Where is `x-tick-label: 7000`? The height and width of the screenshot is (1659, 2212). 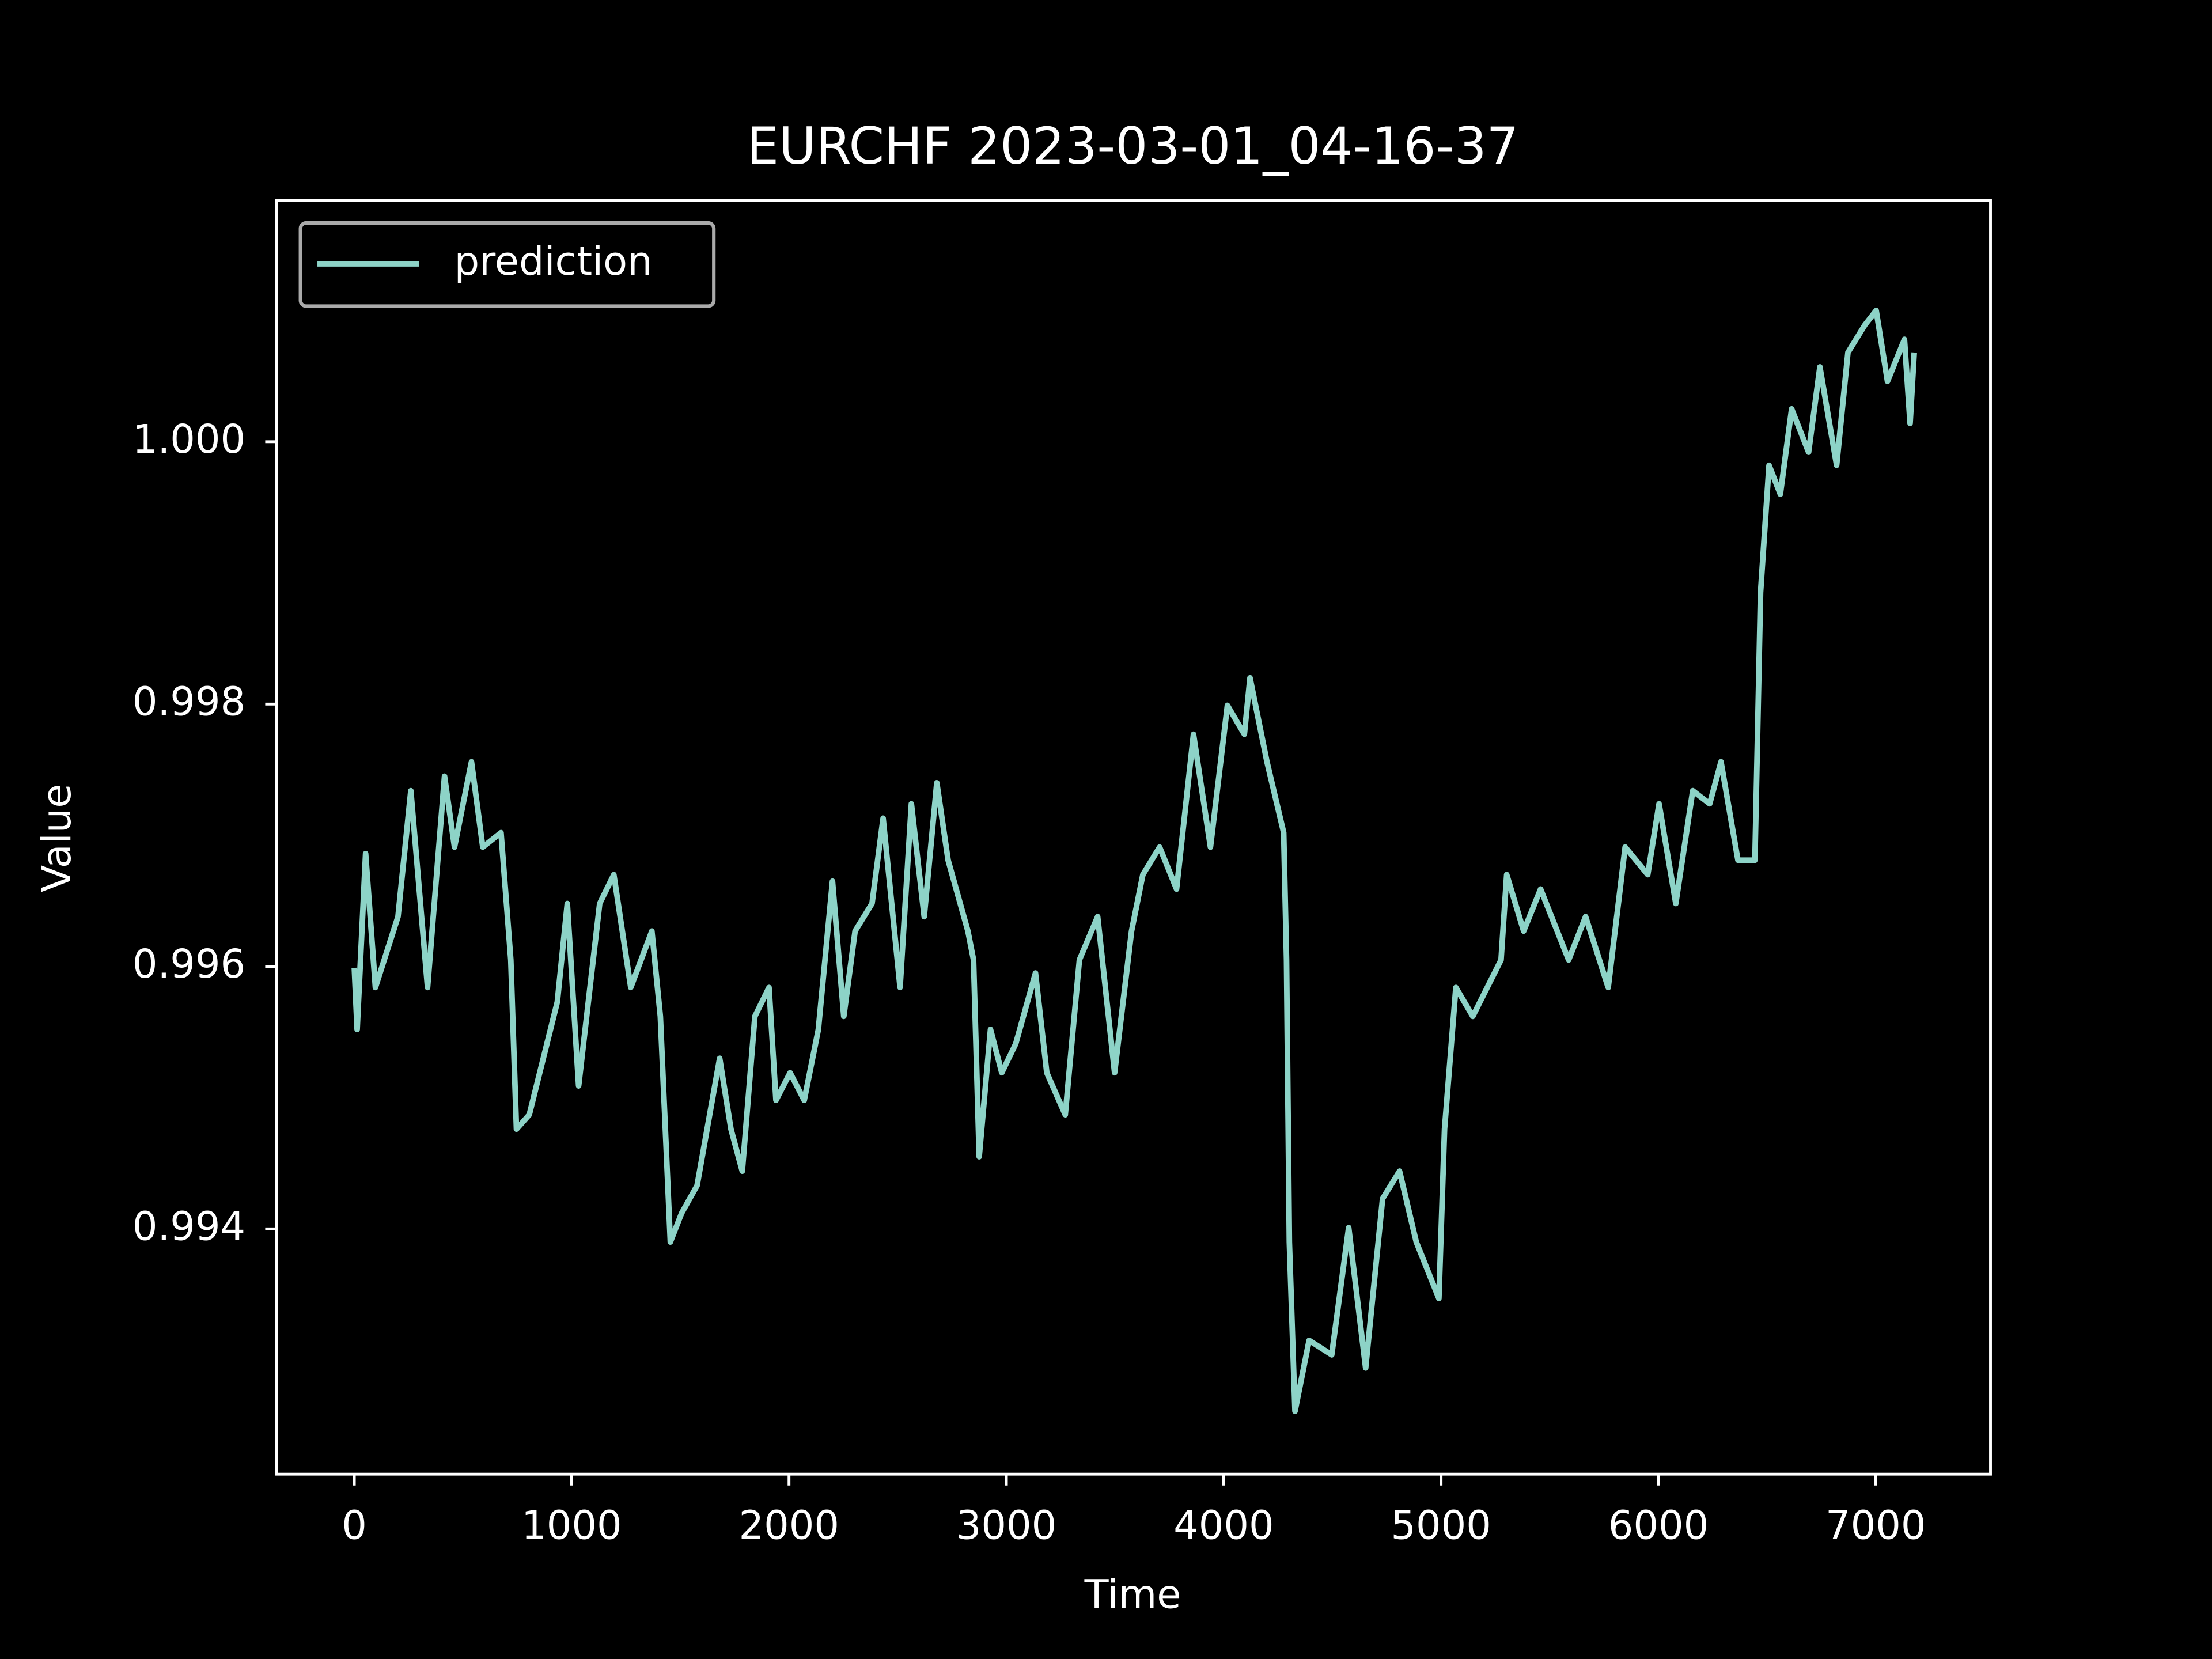
x-tick-label: 7000 is located at coordinates (1875, 1525).